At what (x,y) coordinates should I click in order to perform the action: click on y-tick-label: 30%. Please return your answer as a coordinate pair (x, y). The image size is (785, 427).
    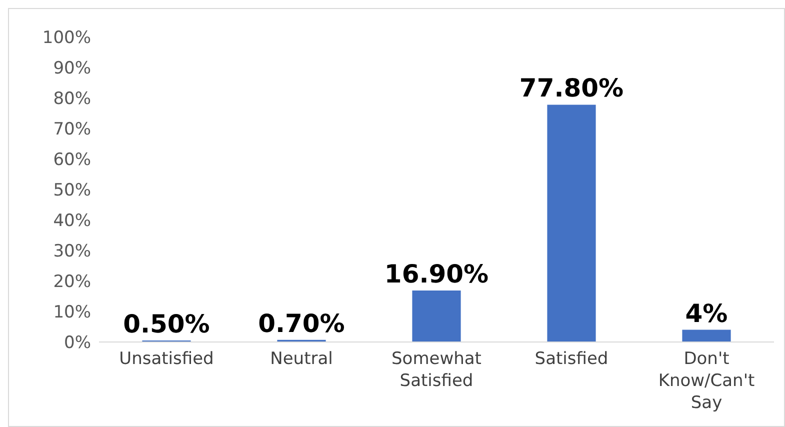
    Looking at the image, I should click on (72, 252).